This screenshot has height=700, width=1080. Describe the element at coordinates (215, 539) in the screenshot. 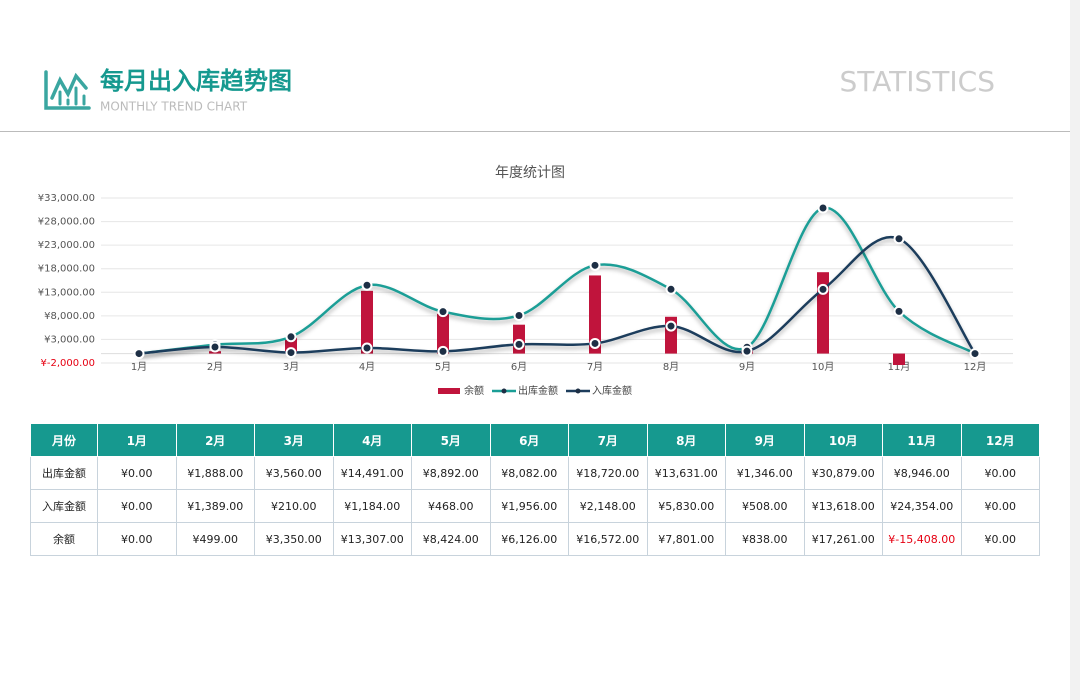

I see `table-cell: ¥499.00` at that location.